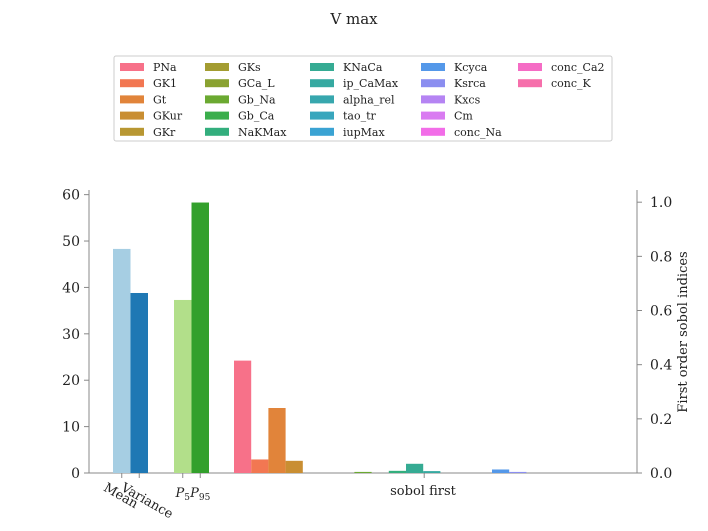 This screenshot has width=708, height=531. Describe the element at coordinates (199, 494) in the screenshot. I see `x-tick-label: P95` at that location.